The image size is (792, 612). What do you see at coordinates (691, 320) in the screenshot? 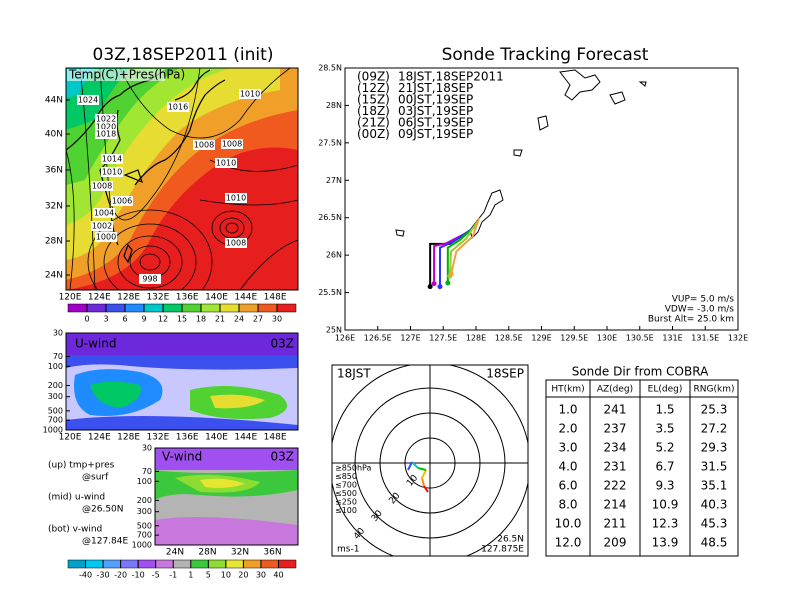
I see `annotation: Burst Alt= 25.0 km` at bounding box center [691, 320].